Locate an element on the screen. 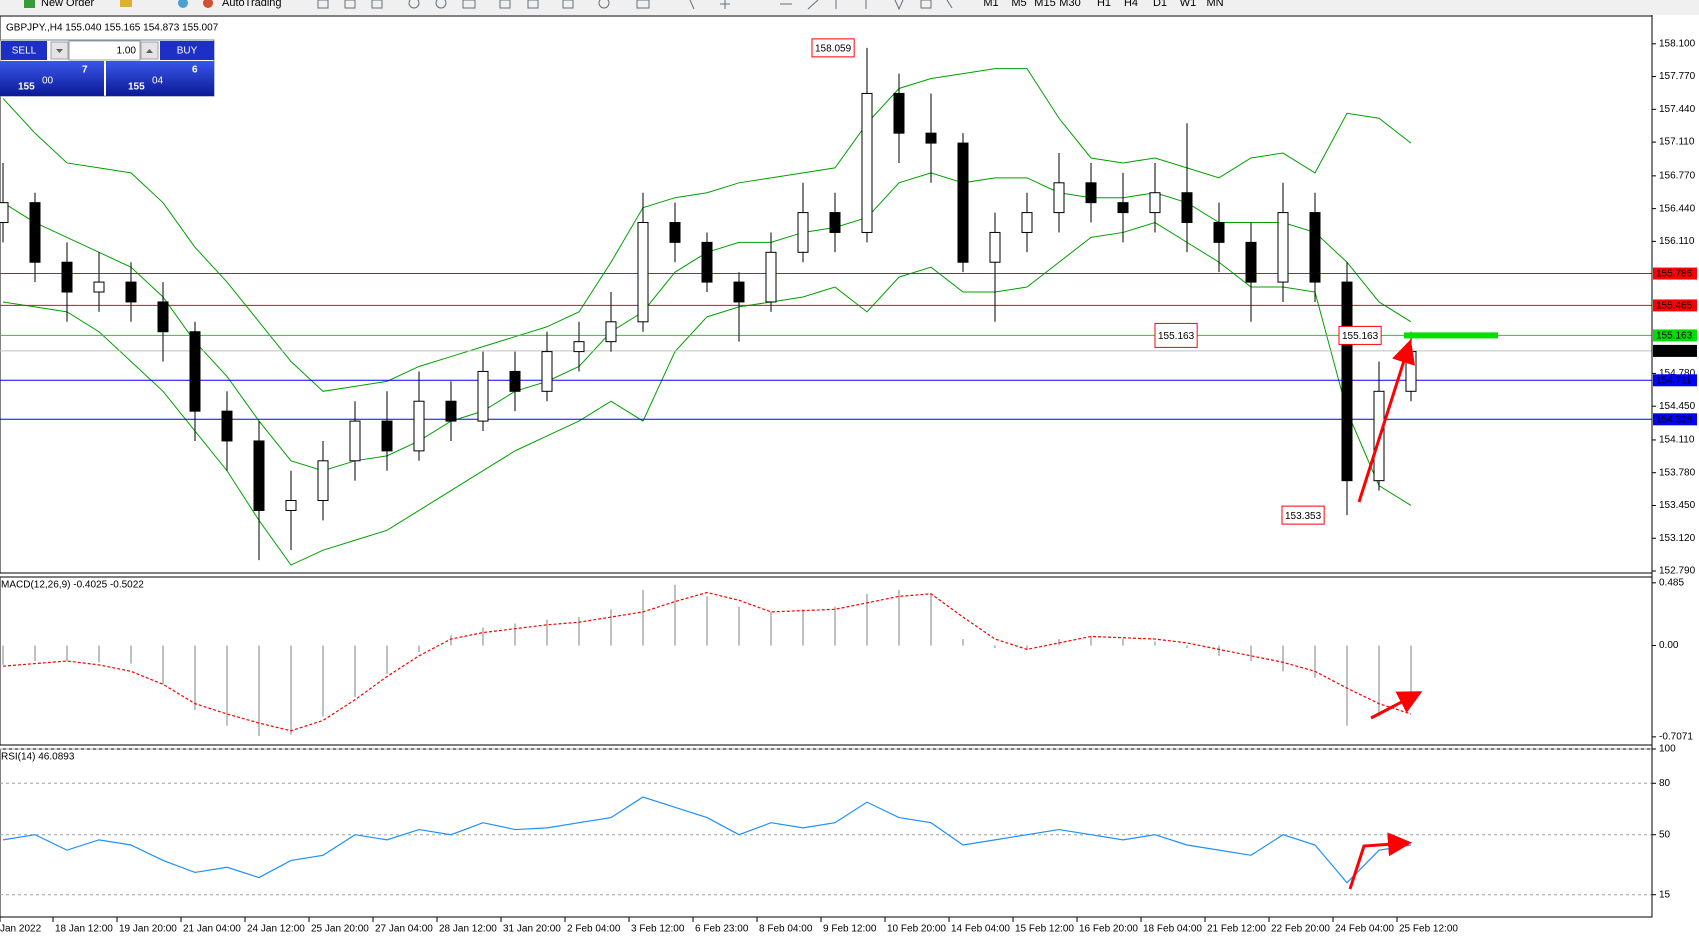 The width and height of the screenshot is (1699, 939). timeframe: H1 is located at coordinates (1104, 4).